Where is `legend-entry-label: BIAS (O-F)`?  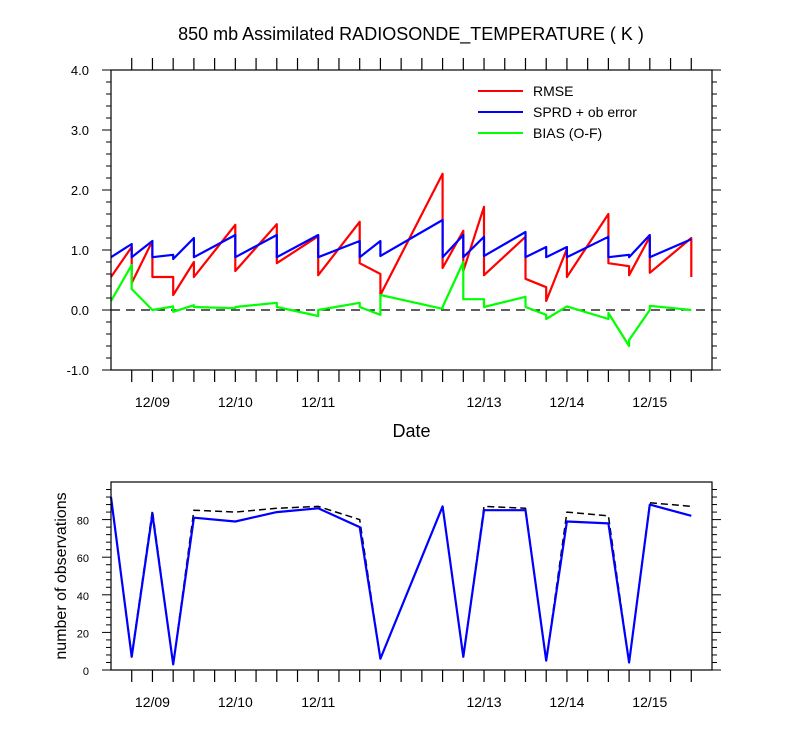
legend-entry-label: BIAS (O-F) is located at coordinates (567, 133).